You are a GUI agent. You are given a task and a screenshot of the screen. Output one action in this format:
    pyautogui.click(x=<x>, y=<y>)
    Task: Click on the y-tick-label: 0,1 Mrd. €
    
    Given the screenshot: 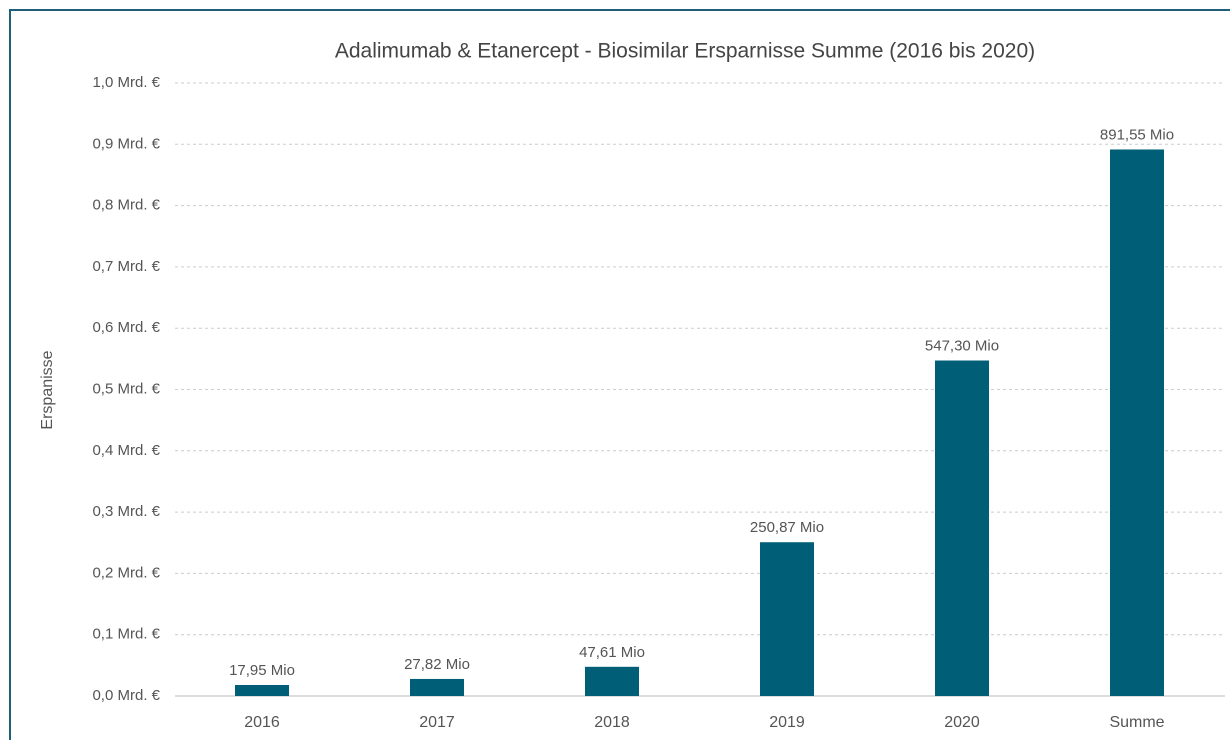 What is the action you would take?
    pyautogui.click(x=126, y=634)
    